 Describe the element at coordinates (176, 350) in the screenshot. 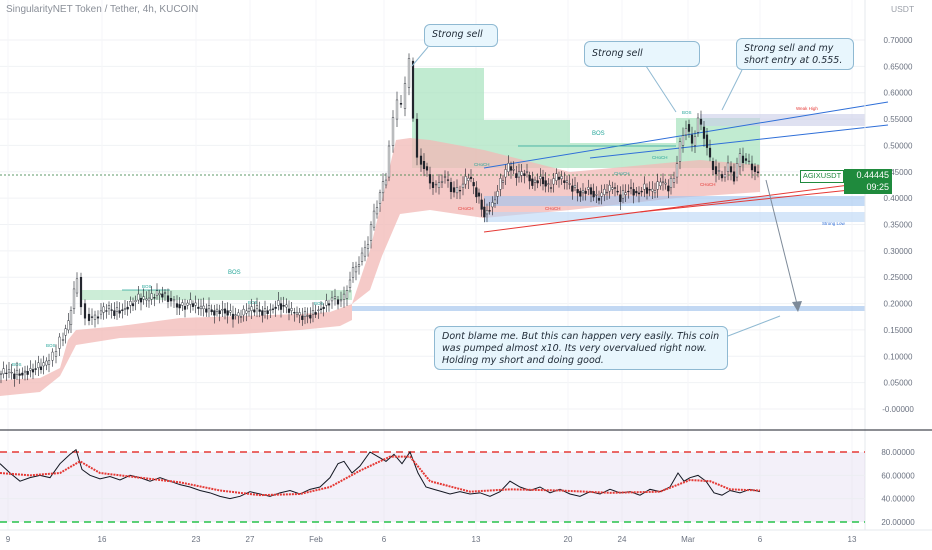

I see `discount-zone-lower` at that location.